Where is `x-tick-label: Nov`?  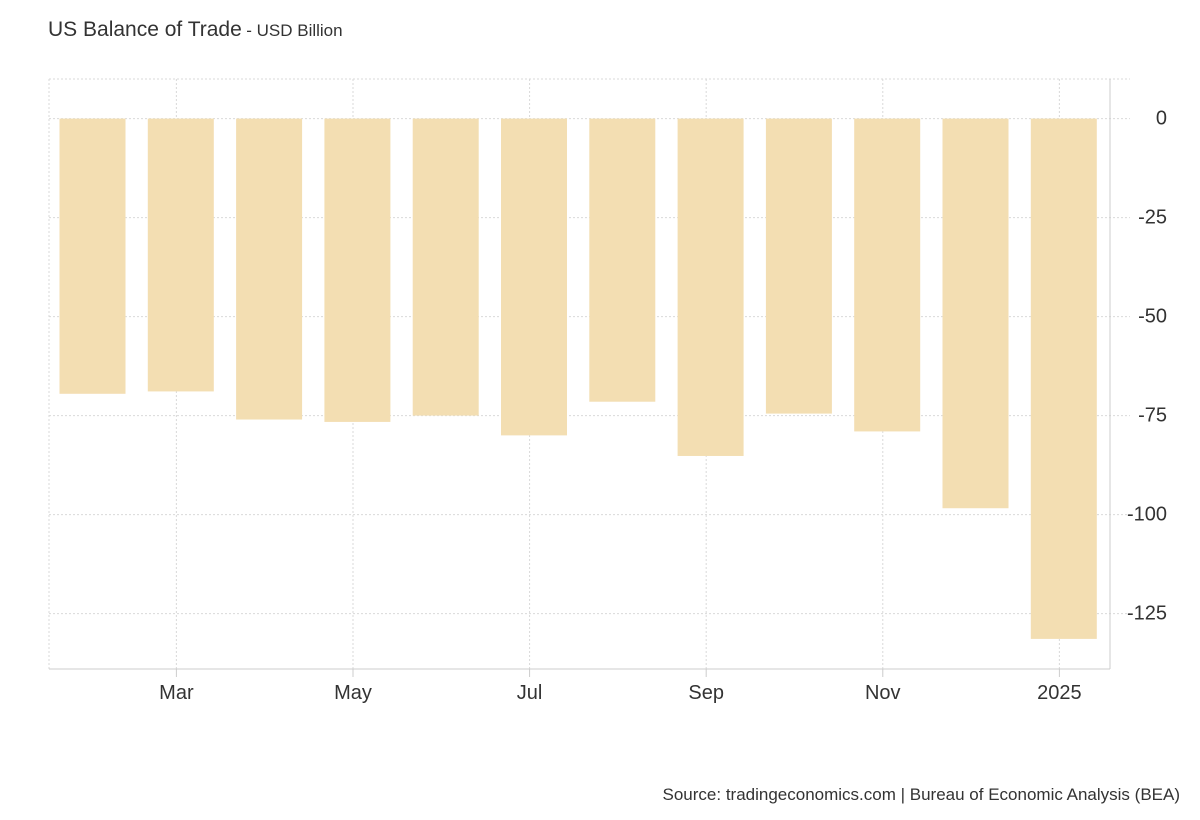 x-tick-label: Nov is located at coordinates (883, 693).